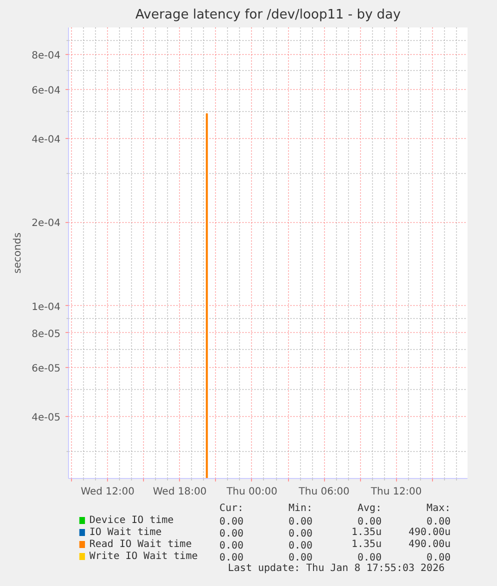  What do you see at coordinates (107, 492) in the screenshot?
I see `x-tick-label: Wed 12:00` at bounding box center [107, 492].